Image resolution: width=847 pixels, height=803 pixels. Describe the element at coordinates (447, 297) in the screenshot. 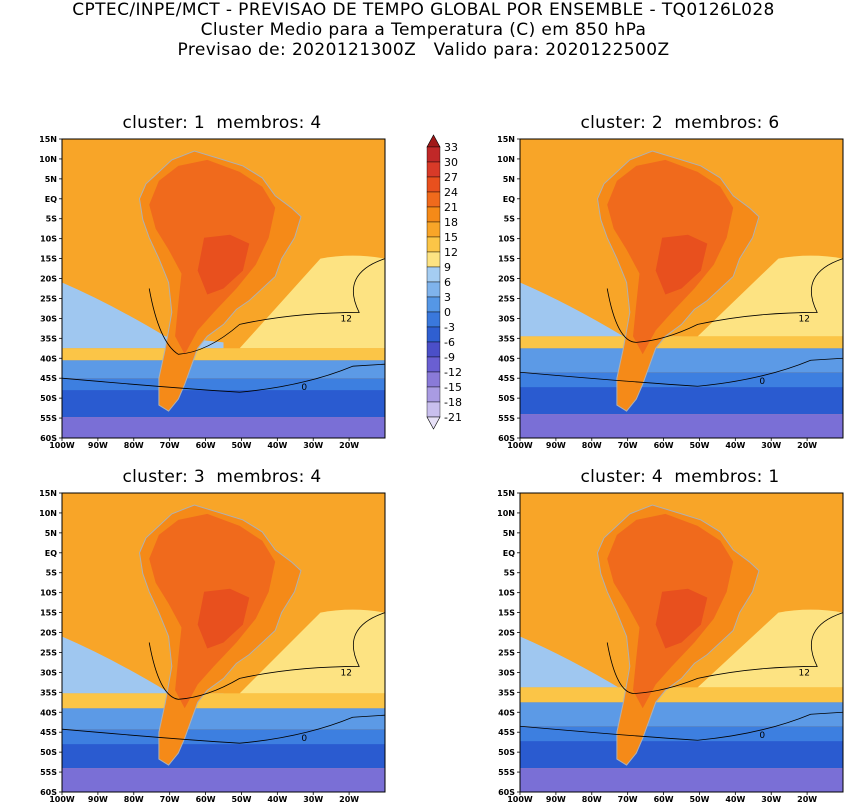

I see `colorbar-label: 3` at that location.